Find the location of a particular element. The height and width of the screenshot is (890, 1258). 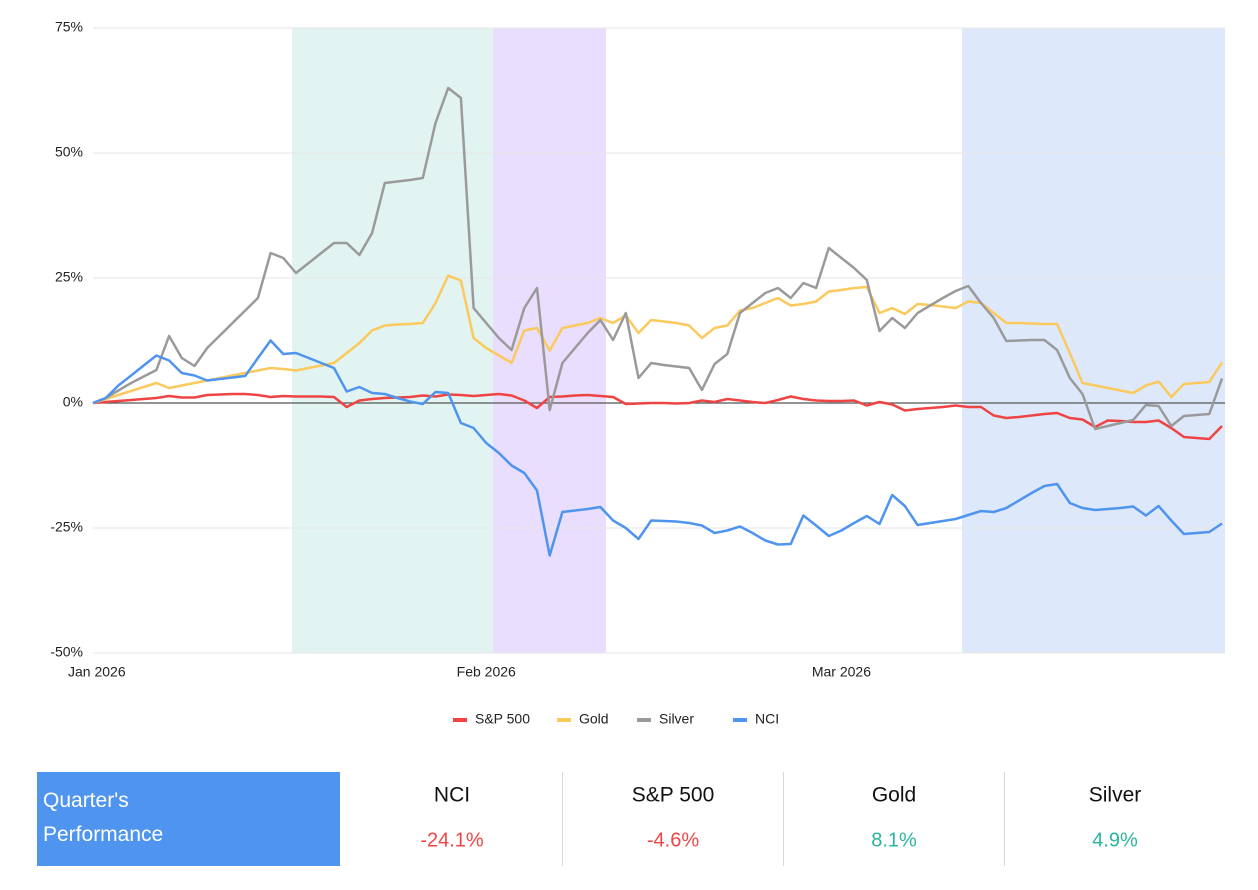

performance-title: Quarter's Performance is located at coordinates (188, 819).